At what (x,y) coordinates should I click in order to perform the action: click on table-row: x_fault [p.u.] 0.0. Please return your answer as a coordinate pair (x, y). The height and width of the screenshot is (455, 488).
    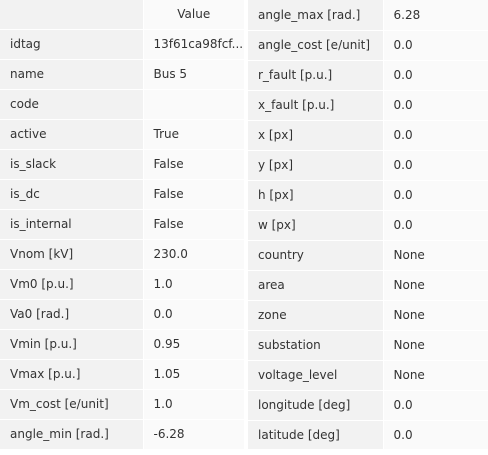
    Looking at the image, I should click on (368, 105).